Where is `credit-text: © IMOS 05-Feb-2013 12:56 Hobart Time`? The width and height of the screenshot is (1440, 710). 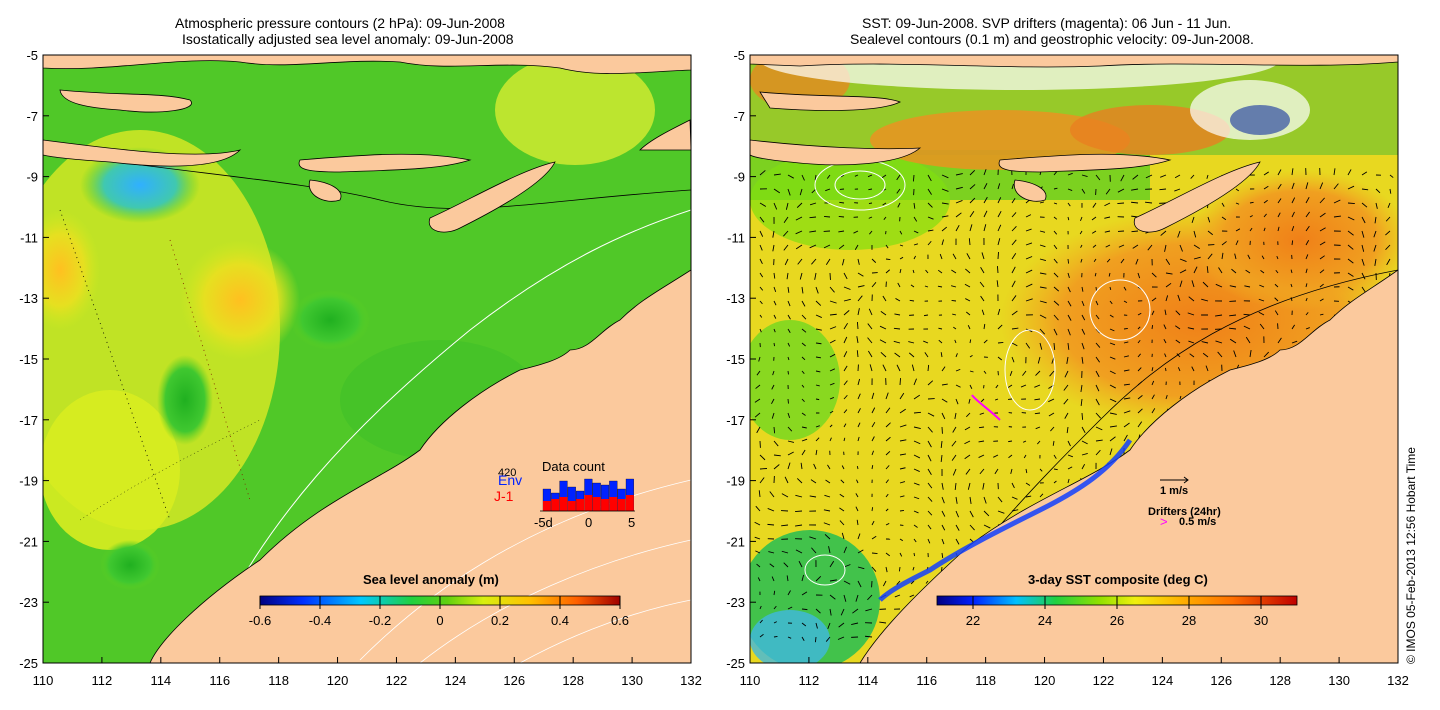
credit-text: © IMOS 05-Feb-2013 12:56 Hobart Time is located at coordinates (1411, 555).